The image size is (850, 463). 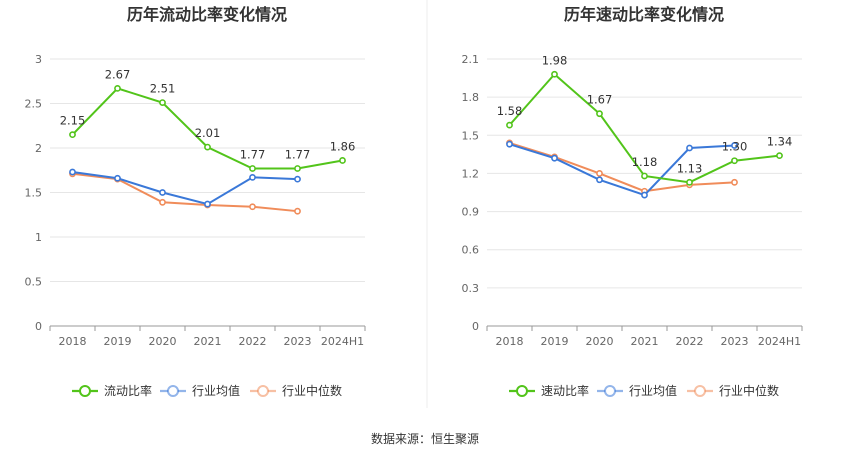 What do you see at coordinates (690, 168) in the screenshot?
I see `data-label: 1.13` at bounding box center [690, 168].